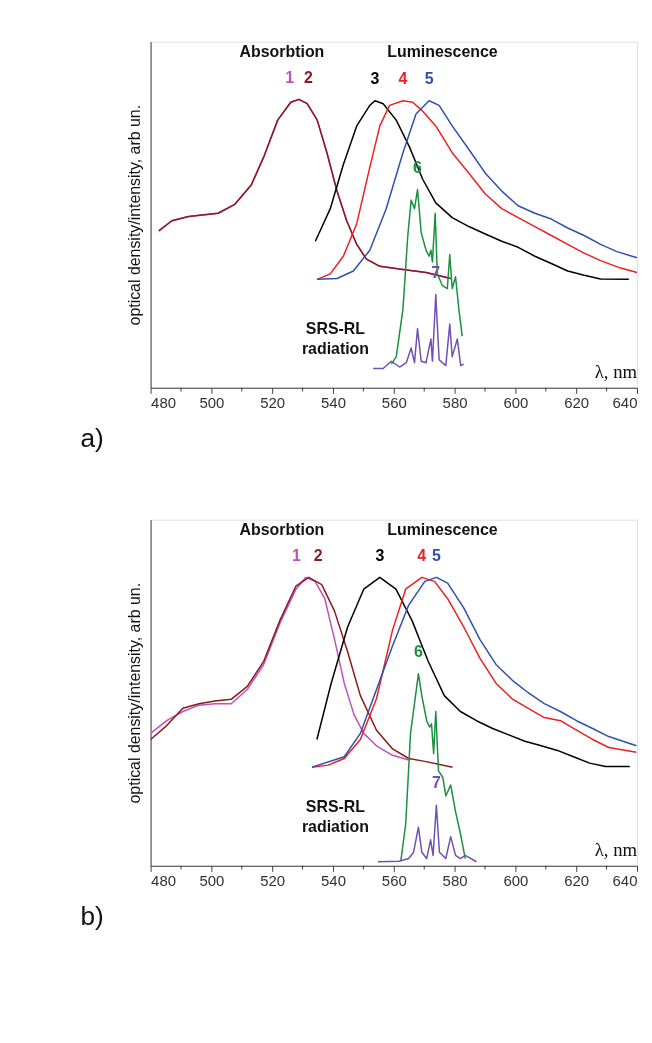  What do you see at coordinates (92, 915) in the screenshot?
I see `text: b)` at bounding box center [92, 915].